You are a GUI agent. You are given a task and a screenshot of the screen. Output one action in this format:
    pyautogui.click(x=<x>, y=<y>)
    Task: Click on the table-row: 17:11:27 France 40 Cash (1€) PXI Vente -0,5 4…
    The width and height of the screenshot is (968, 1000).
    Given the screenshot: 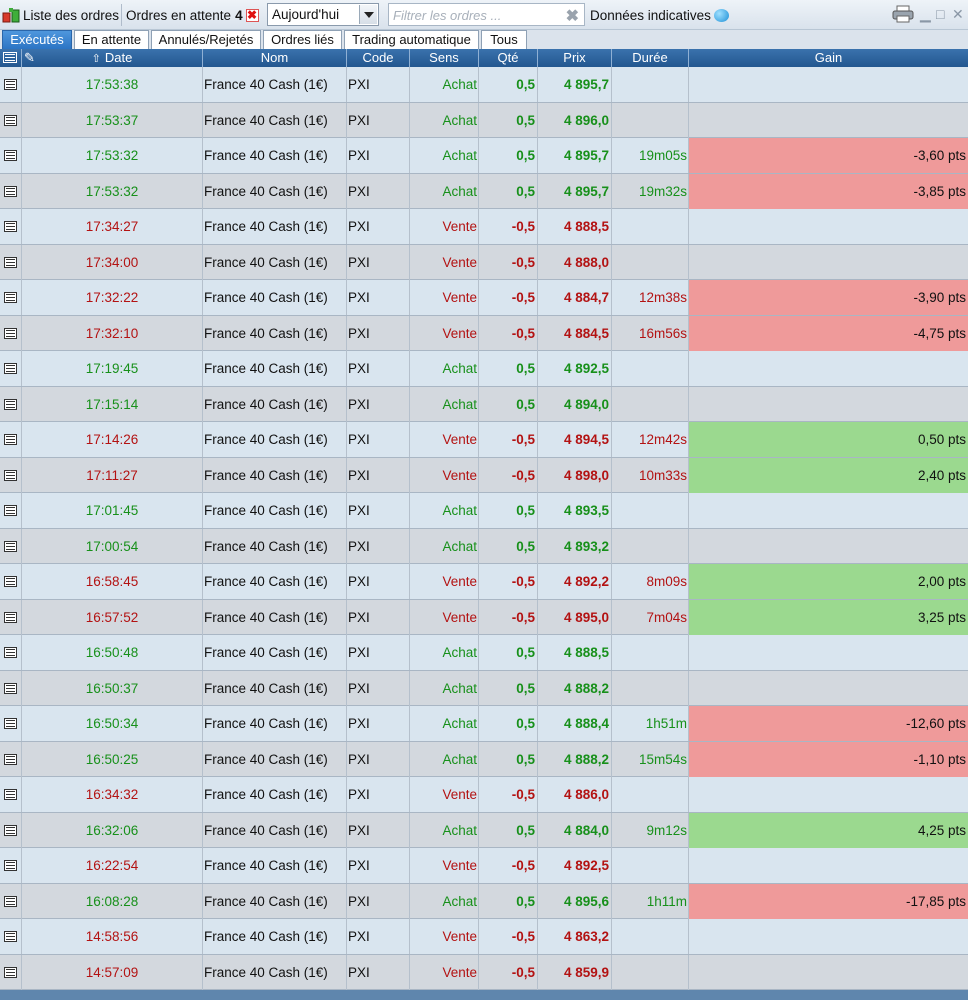 What is the action you would take?
    pyautogui.click(x=484, y=475)
    